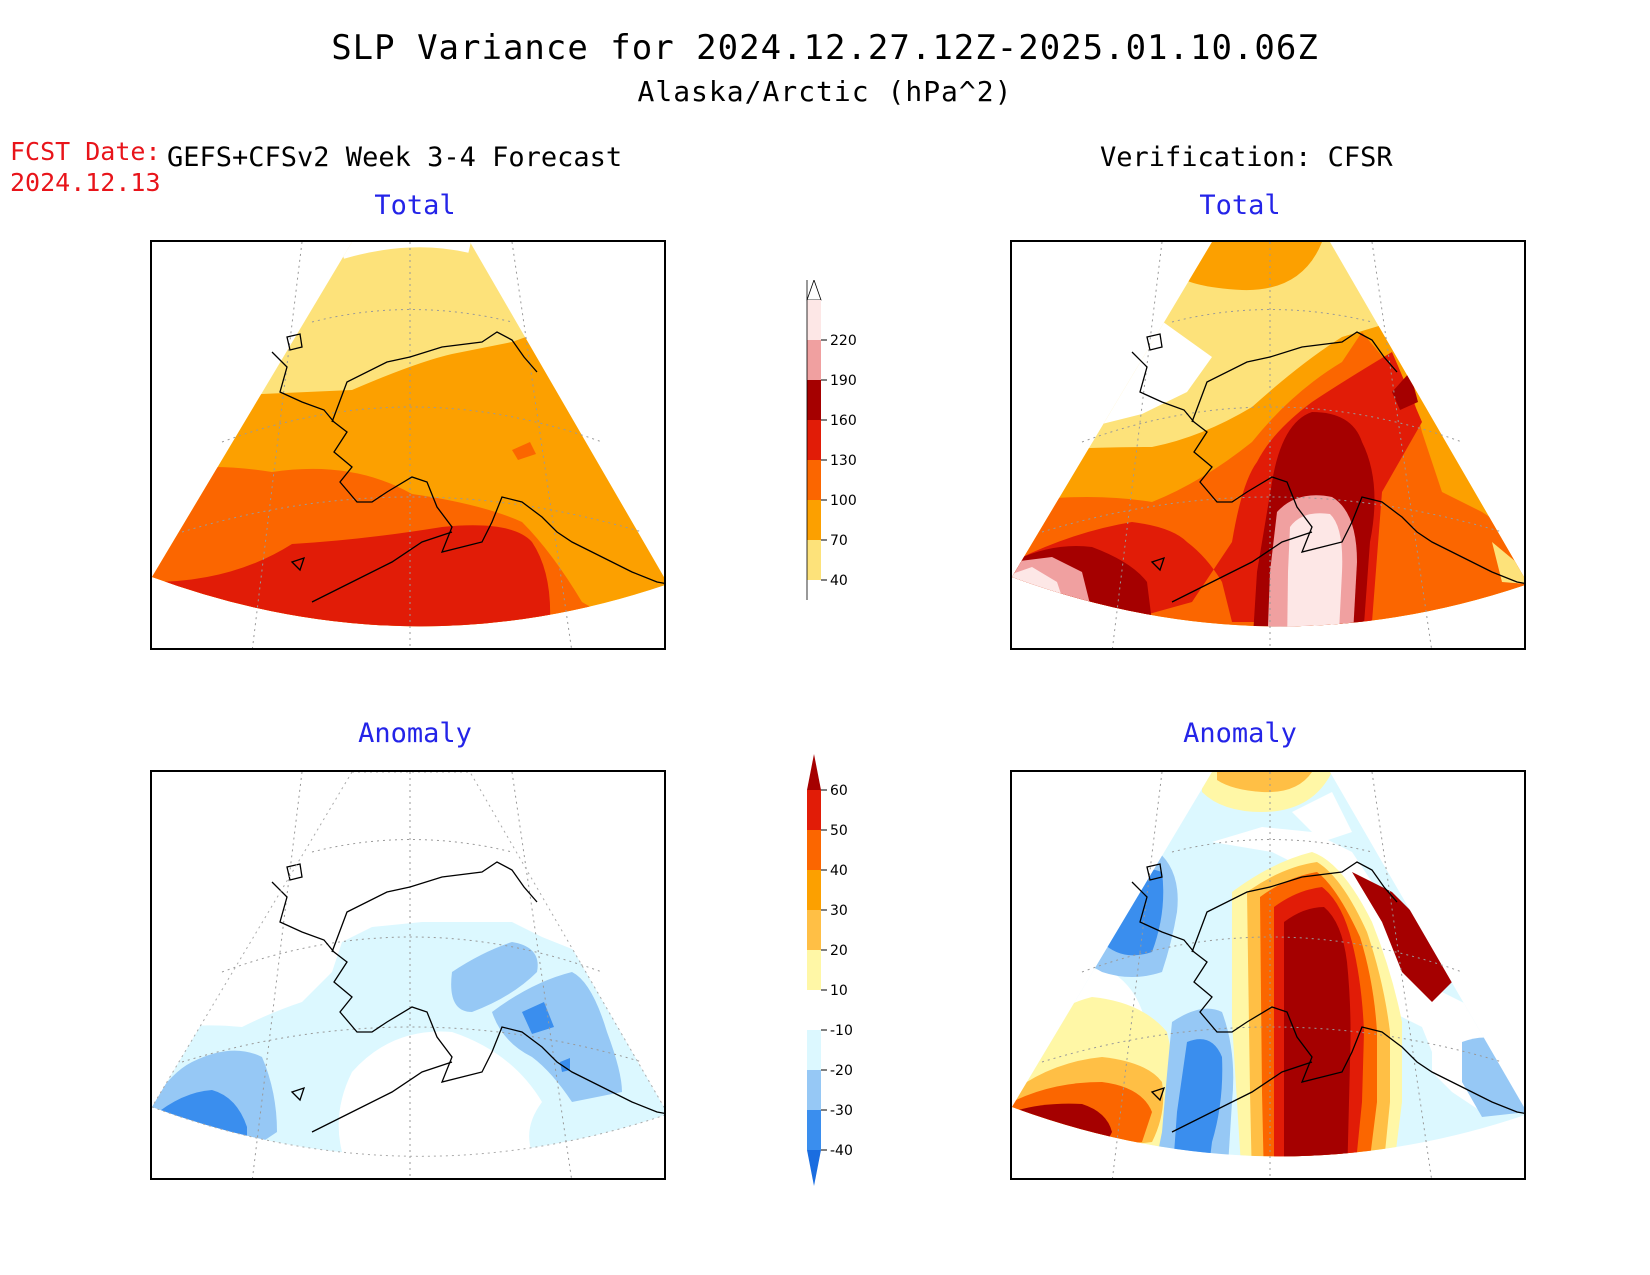  What do you see at coordinates (843, 421) in the screenshot?
I see `colorbar-total-label: 160` at bounding box center [843, 421].